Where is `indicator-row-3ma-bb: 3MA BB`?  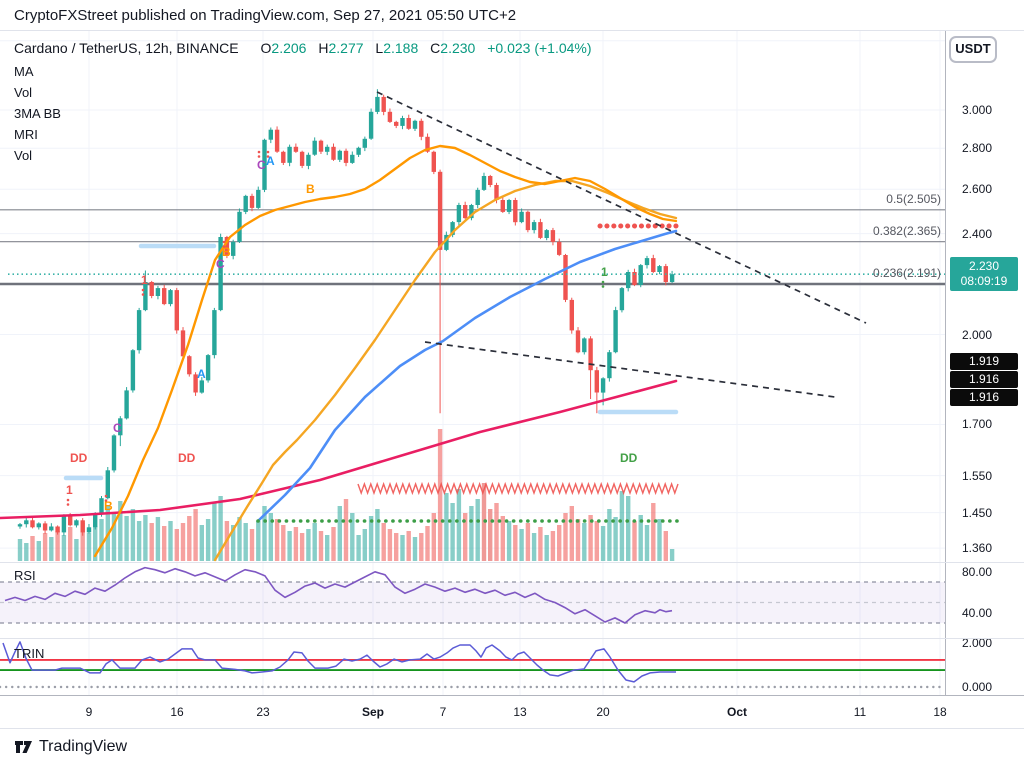
indicator-row-3ma-bb: 3MA BB is located at coordinates (37, 113).